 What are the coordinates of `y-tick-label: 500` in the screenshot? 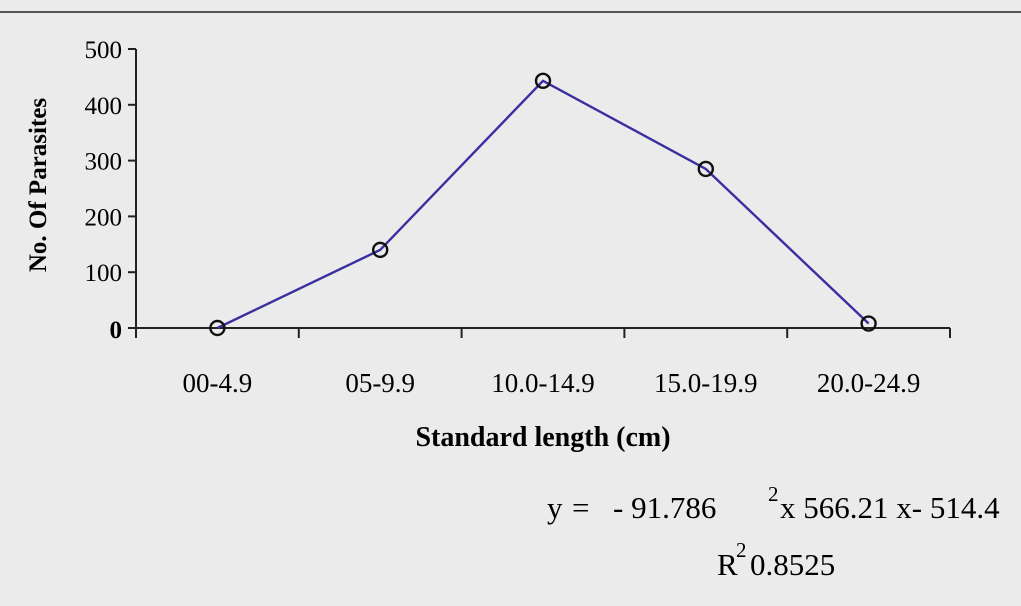 It's located at (104, 50).